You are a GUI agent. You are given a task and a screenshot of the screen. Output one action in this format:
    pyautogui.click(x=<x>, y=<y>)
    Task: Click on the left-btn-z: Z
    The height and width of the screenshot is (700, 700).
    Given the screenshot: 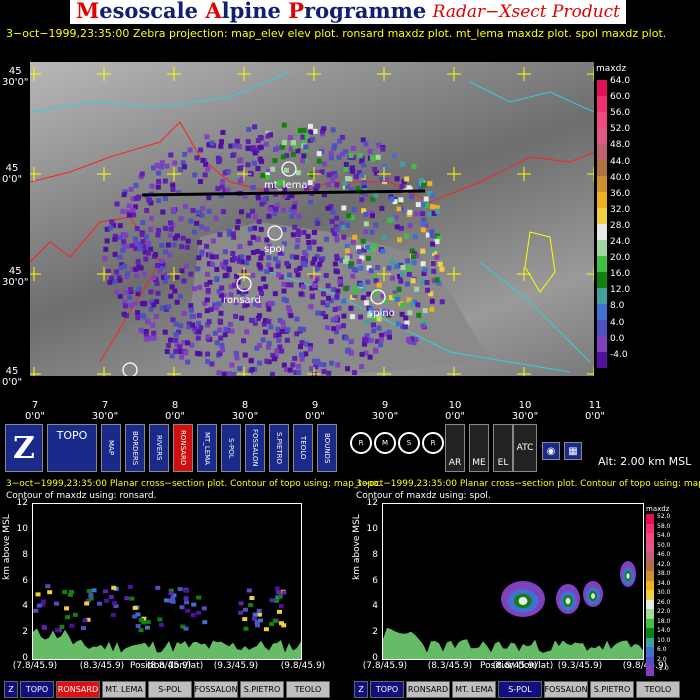 What is the action you would take?
    pyautogui.click(x=11, y=689)
    